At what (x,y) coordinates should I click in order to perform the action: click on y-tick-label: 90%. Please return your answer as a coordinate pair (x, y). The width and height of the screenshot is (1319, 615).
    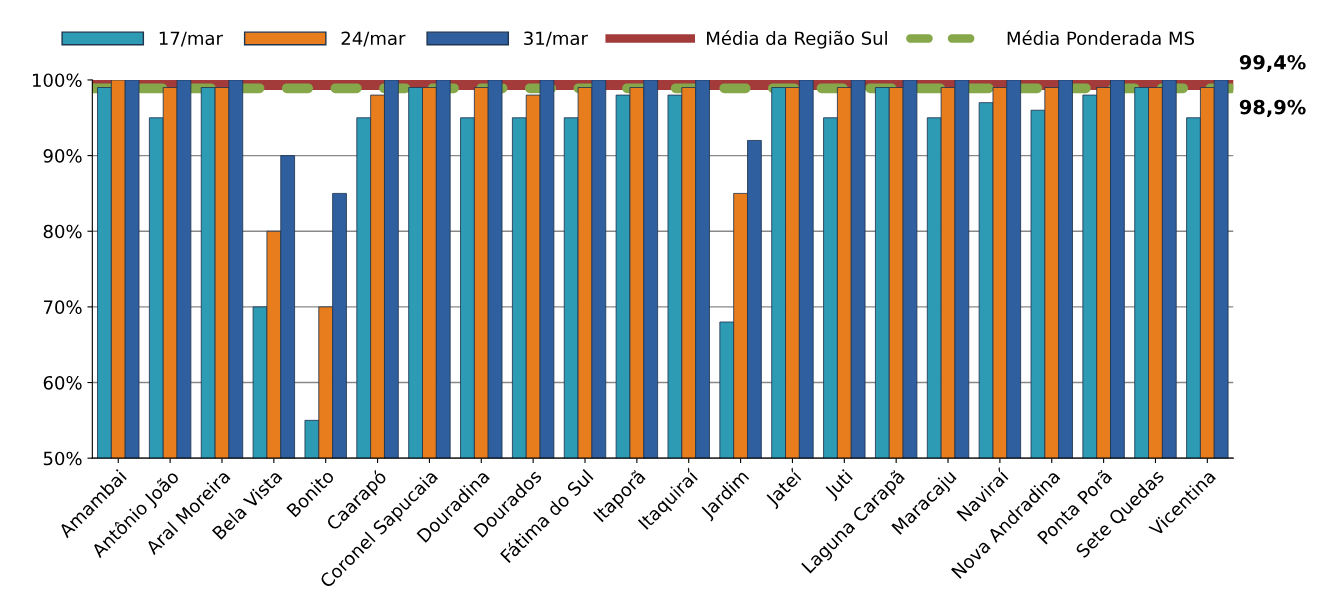
    Looking at the image, I should click on (62, 156).